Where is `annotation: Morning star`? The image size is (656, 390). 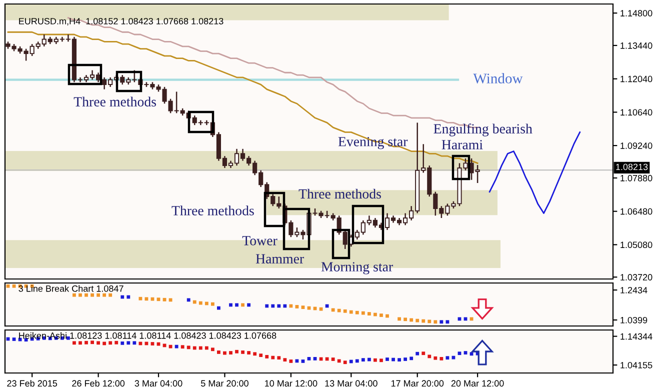 annotation: Morning star is located at coordinates (357, 268).